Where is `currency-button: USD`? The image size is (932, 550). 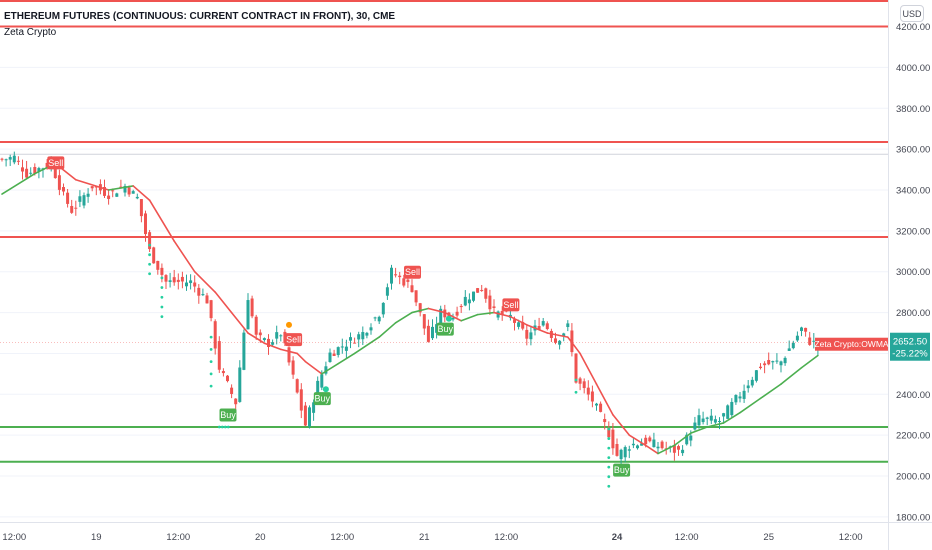 currency-button: USD is located at coordinates (912, 13).